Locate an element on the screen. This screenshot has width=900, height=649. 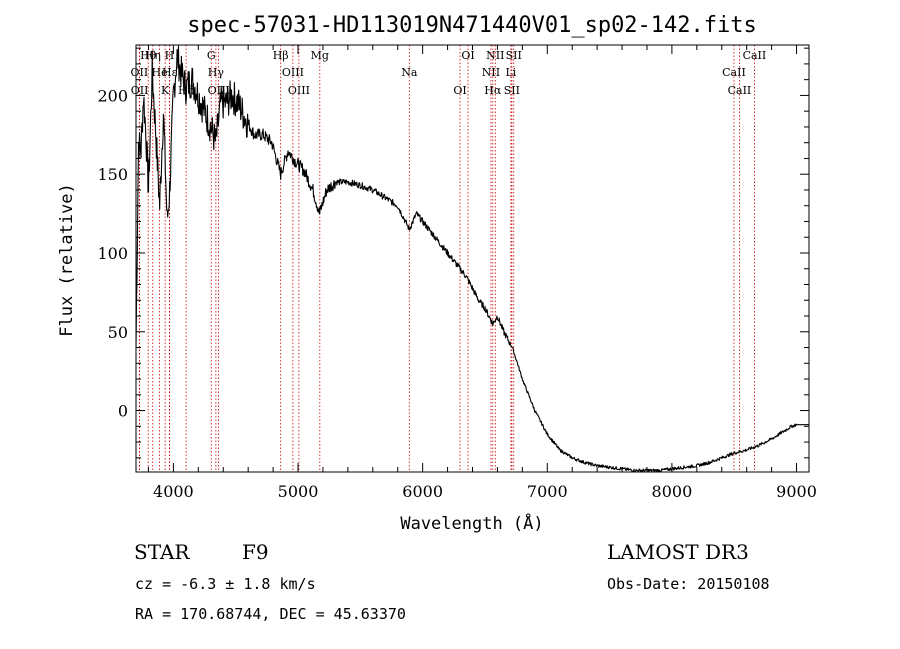
spectral-line-label: Li is located at coordinates (510, 72).